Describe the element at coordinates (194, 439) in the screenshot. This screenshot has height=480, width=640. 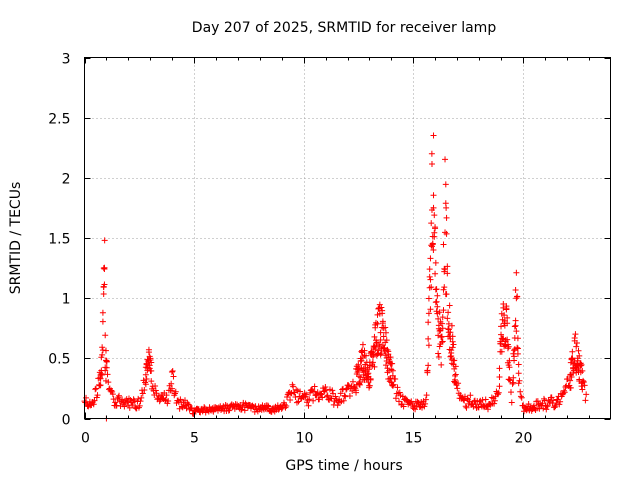
I see `x-tick-label: 5` at that location.